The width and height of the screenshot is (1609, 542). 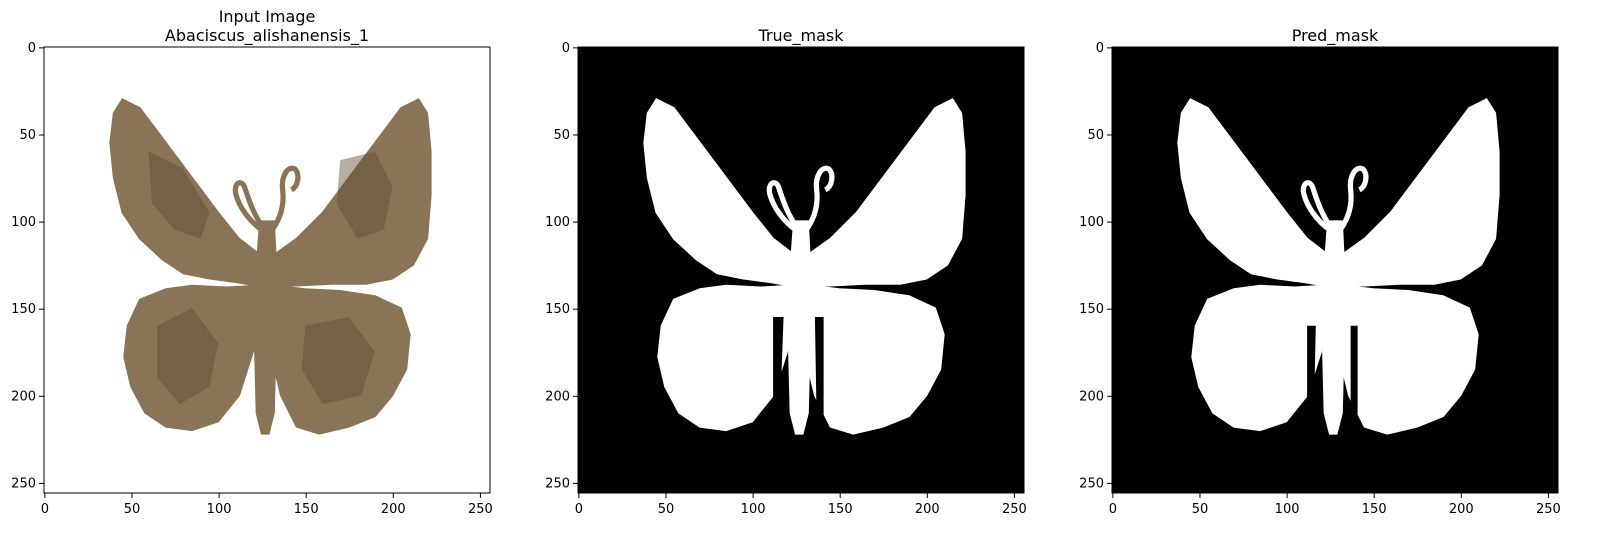 What do you see at coordinates (270, 278) in the screenshot?
I see `butterfly-photo-texture` at bounding box center [270, 278].